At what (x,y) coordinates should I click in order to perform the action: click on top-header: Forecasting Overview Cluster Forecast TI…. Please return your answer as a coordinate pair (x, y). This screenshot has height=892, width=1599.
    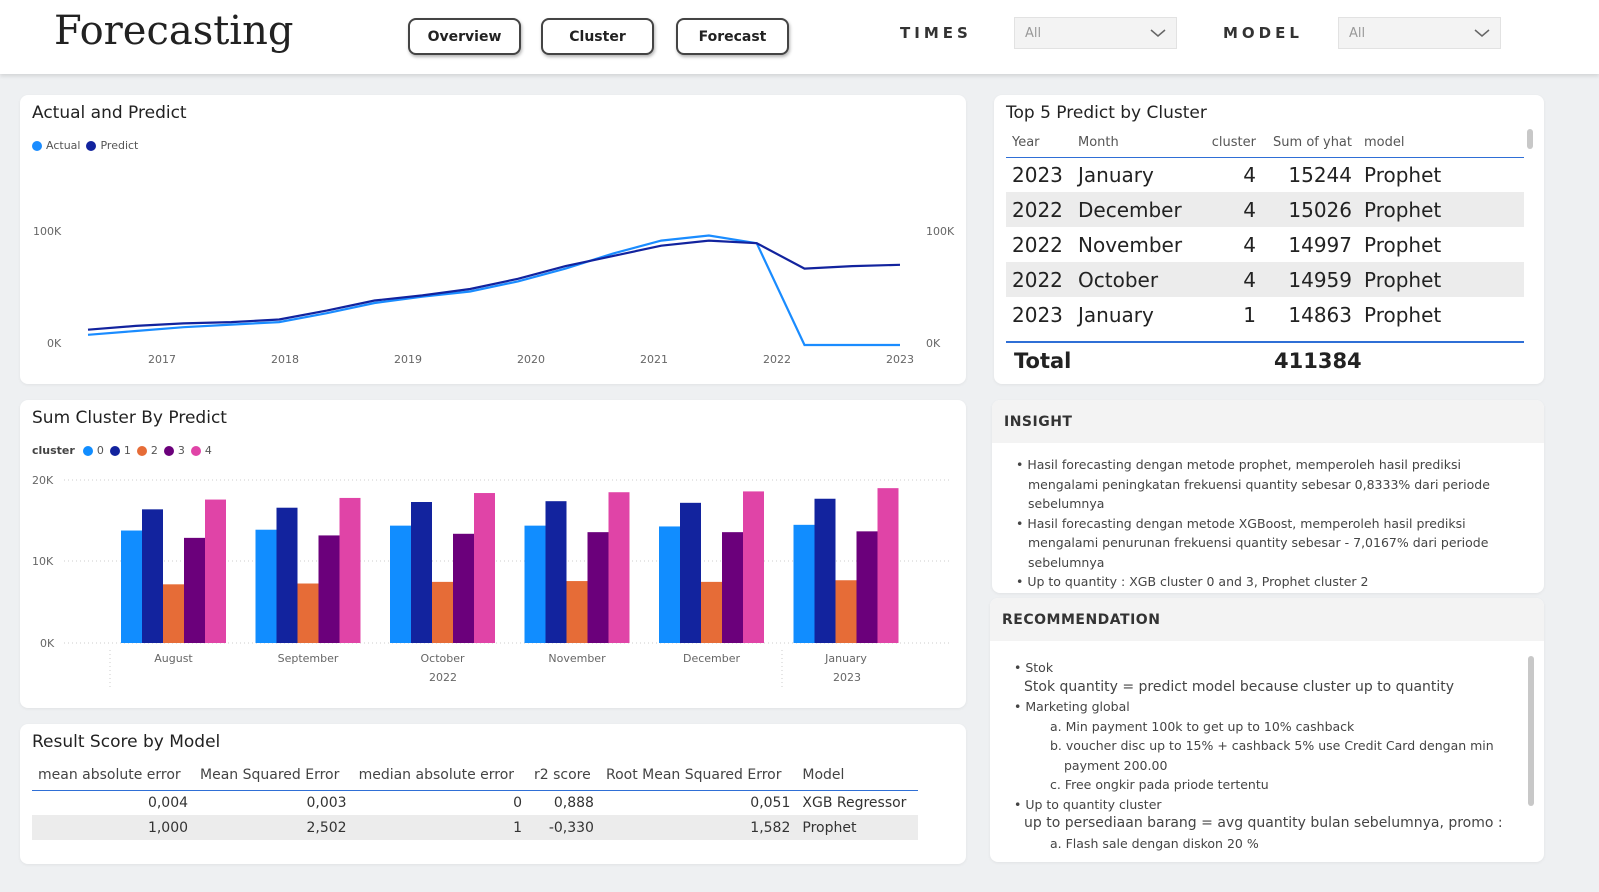
    Looking at the image, I should click on (799, 37).